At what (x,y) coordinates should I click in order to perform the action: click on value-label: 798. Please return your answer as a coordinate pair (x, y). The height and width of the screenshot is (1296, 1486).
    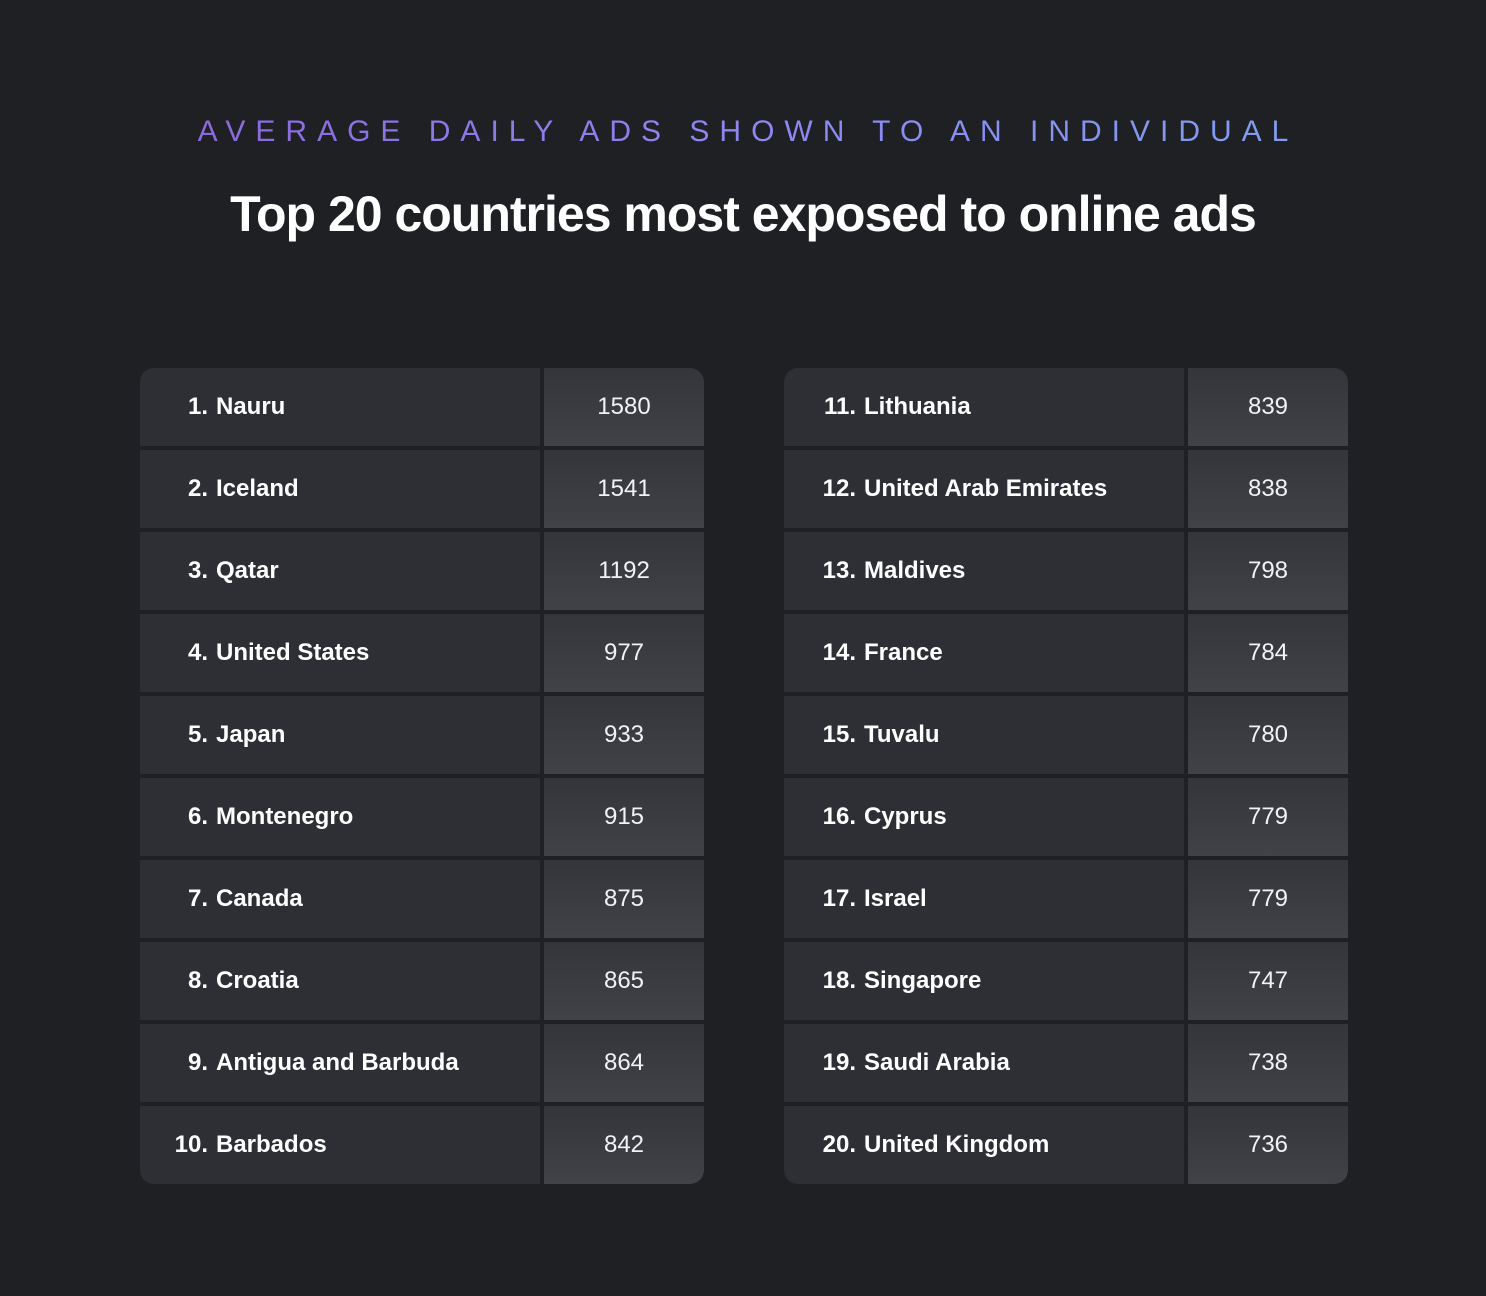
    Looking at the image, I should click on (1268, 571).